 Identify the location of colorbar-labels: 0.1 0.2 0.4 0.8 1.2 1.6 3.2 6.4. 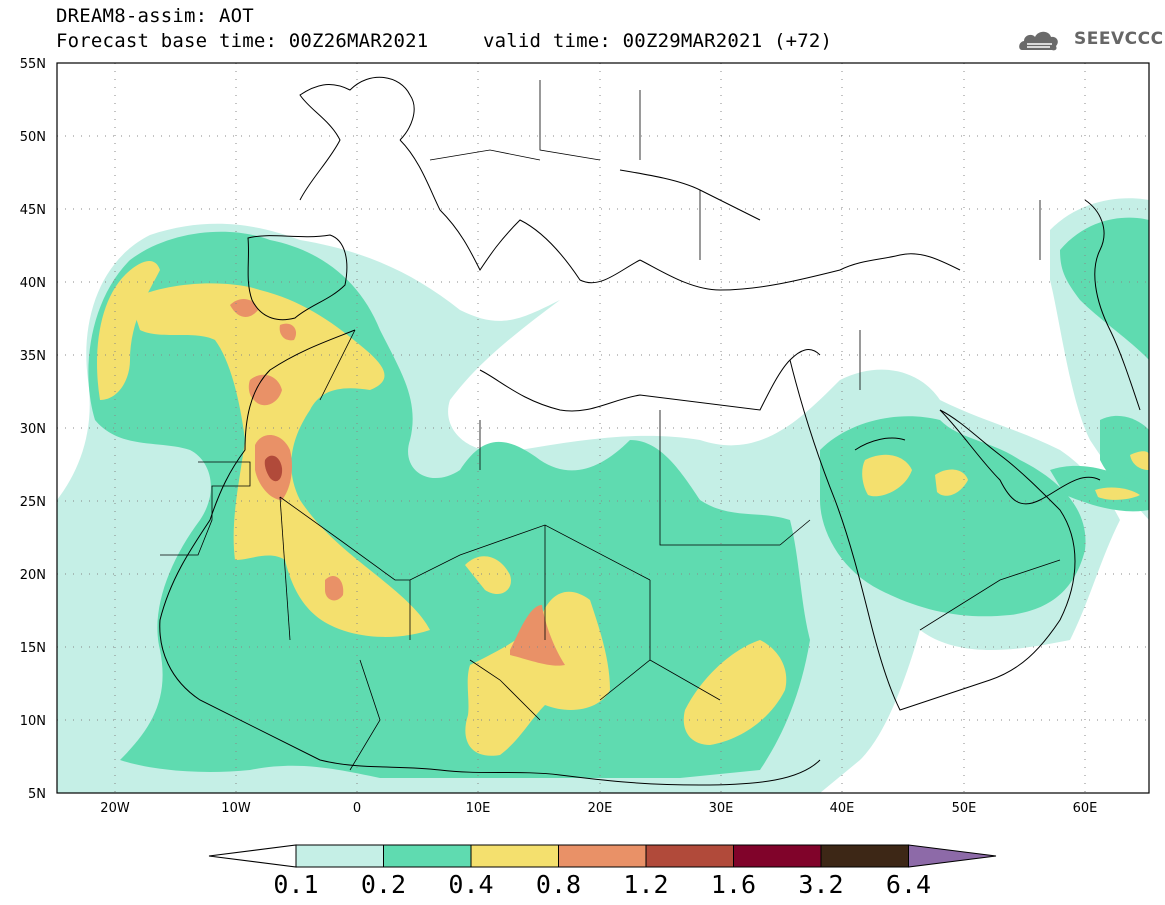
(602, 884).